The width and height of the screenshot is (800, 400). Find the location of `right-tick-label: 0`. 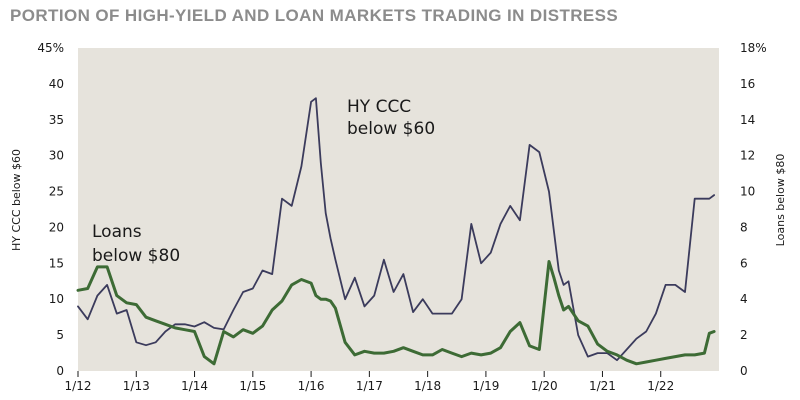

right-tick-label: 0 is located at coordinates (744, 371).